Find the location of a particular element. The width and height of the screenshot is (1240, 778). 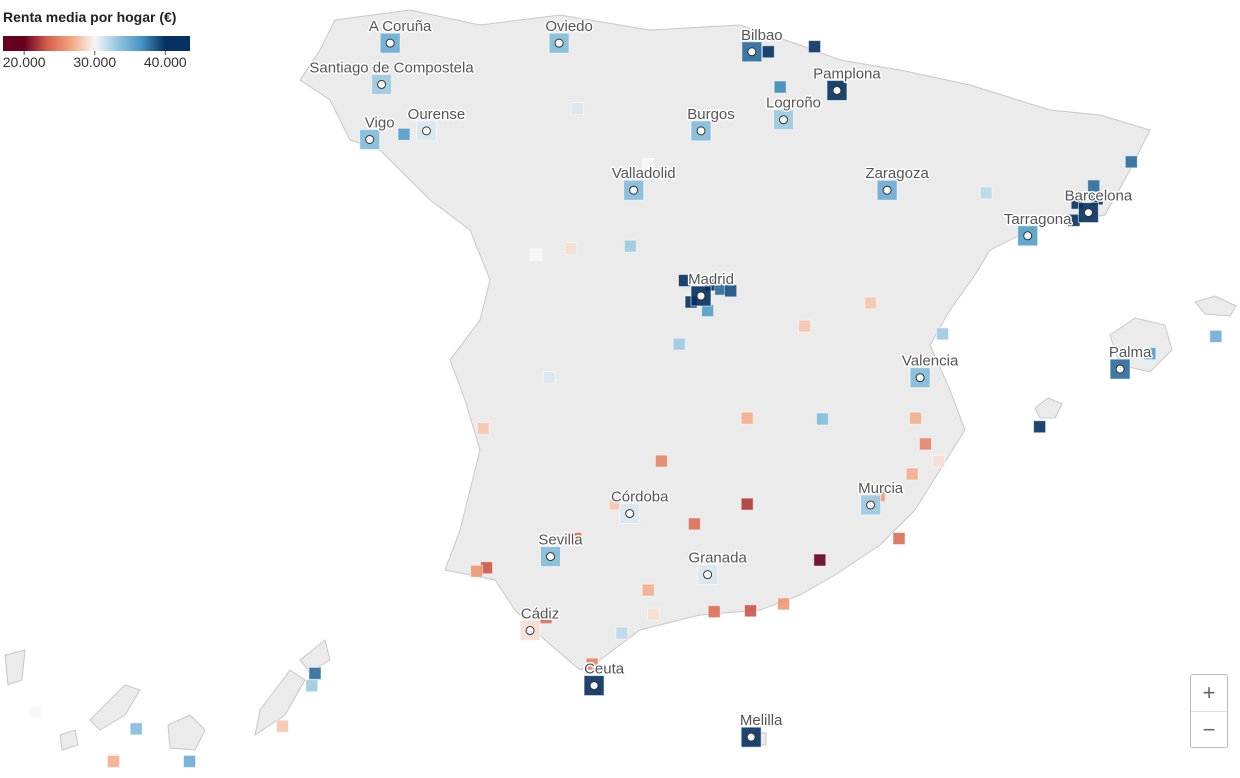

city-label: Vigo is located at coordinates (380, 122).